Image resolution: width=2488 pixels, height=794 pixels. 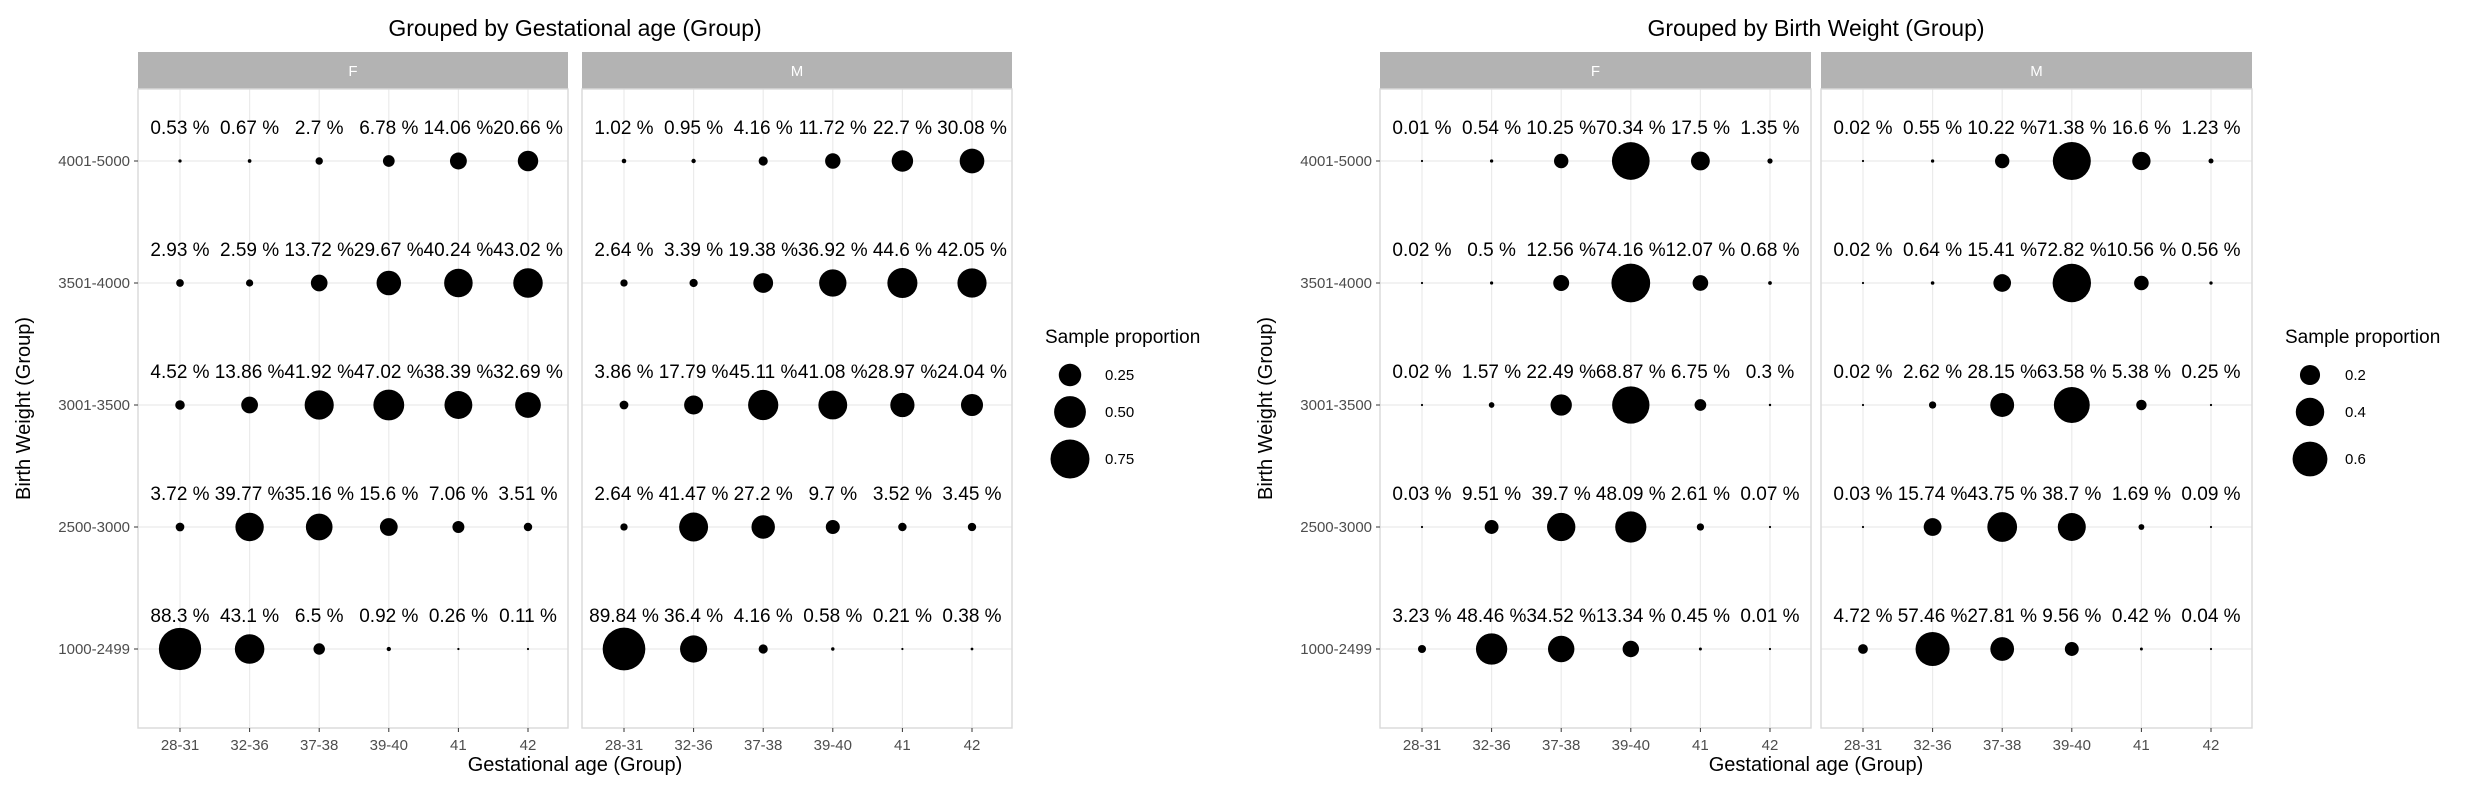 I want to click on data-label: 32.69 %, so click(x=528, y=372).